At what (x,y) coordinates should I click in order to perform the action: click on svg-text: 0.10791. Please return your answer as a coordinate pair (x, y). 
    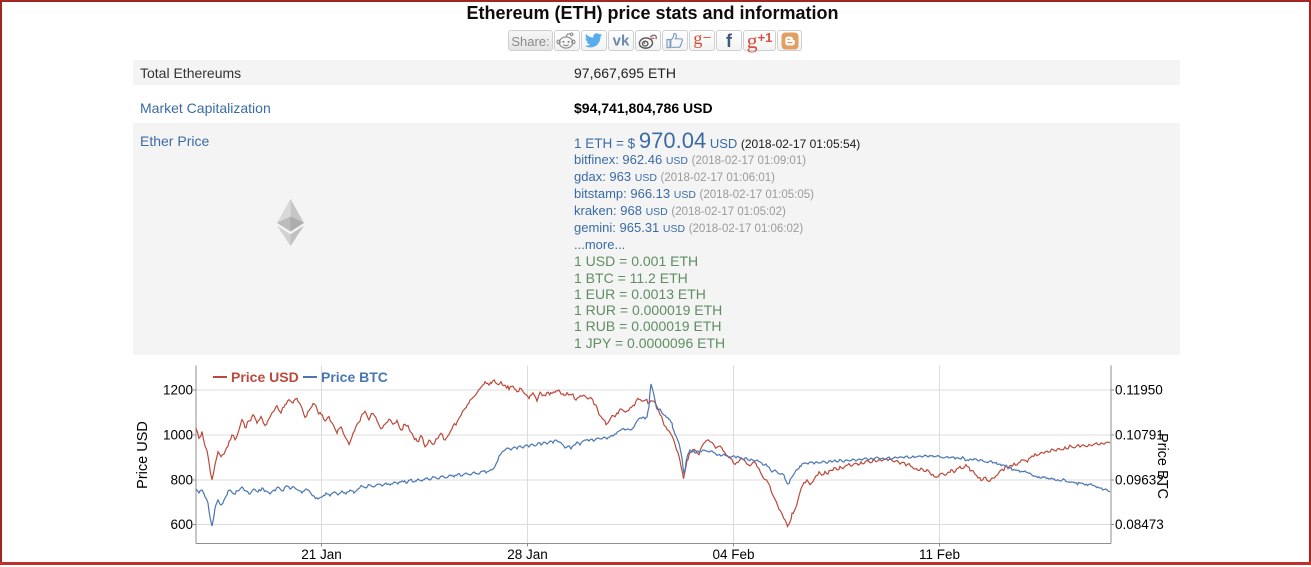
    Looking at the image, I should click on (1139, 435).